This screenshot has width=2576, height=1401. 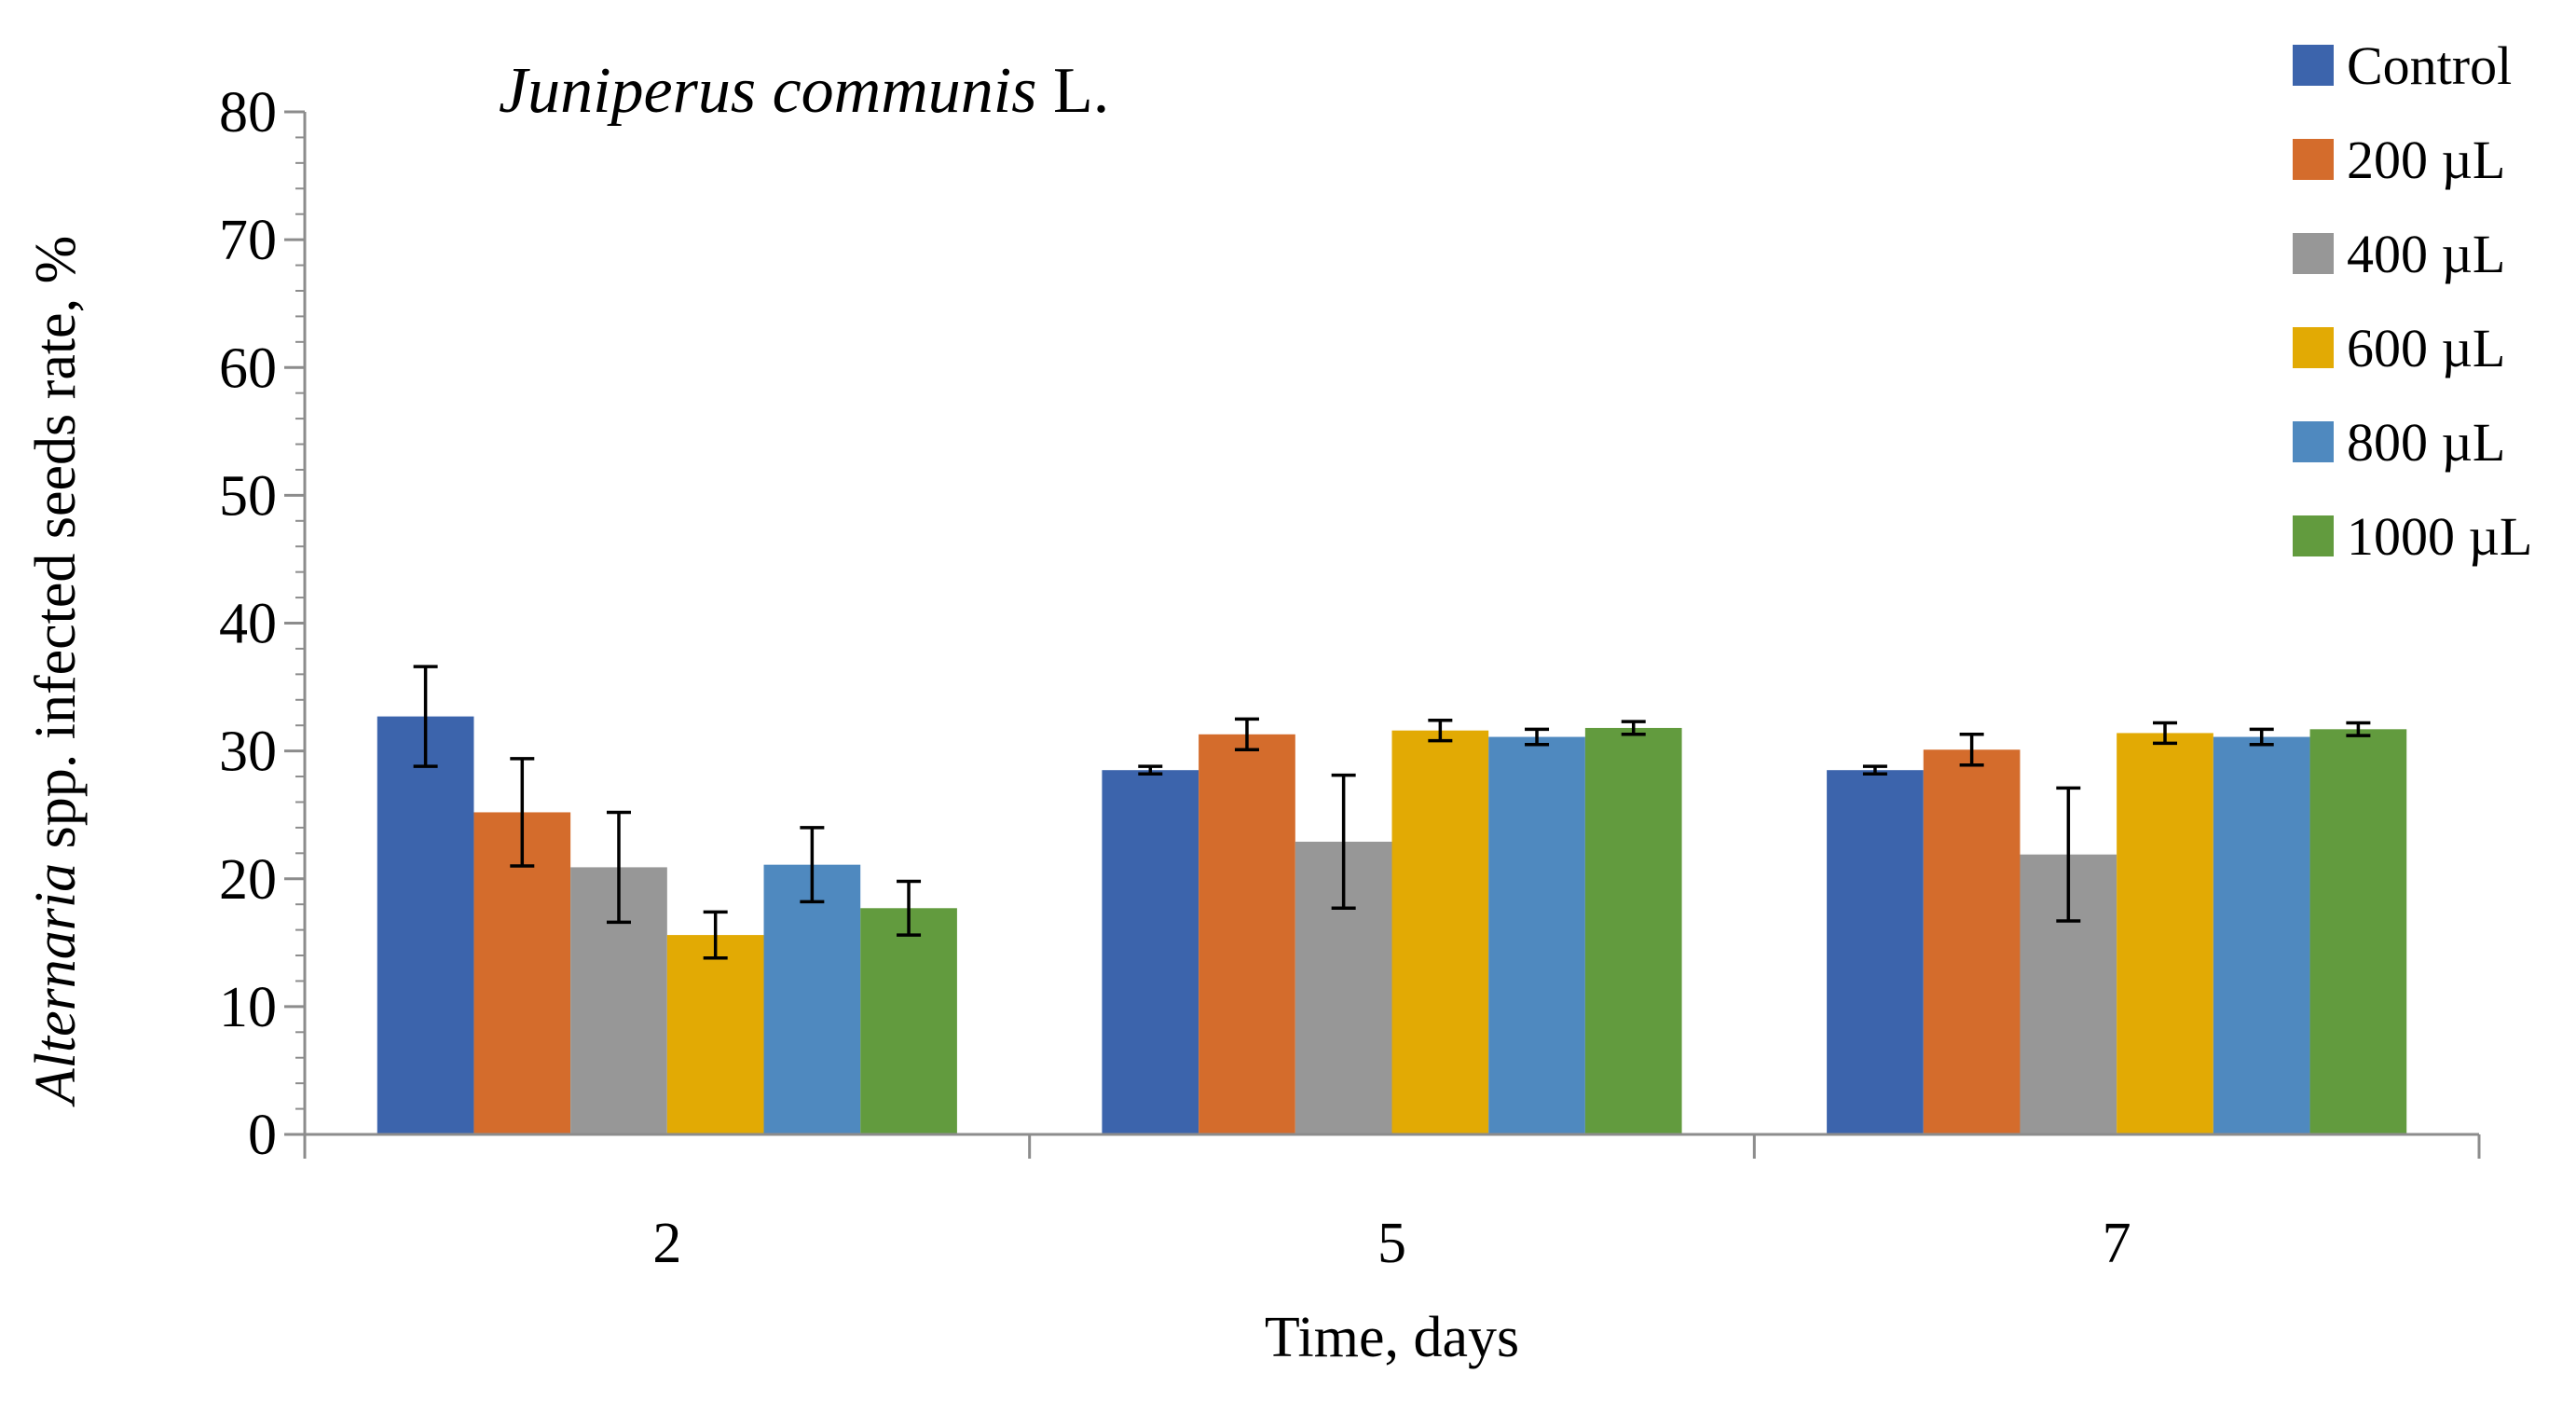 I want to click on legend-label: Control, so click(x=2429, y=65).